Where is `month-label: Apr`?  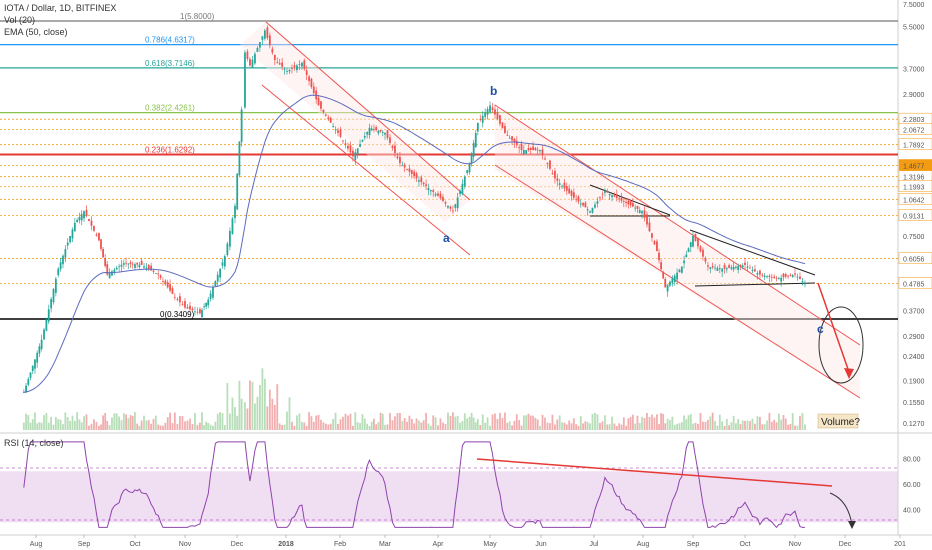 month-label: Apr is located at coordinates (439, 544).